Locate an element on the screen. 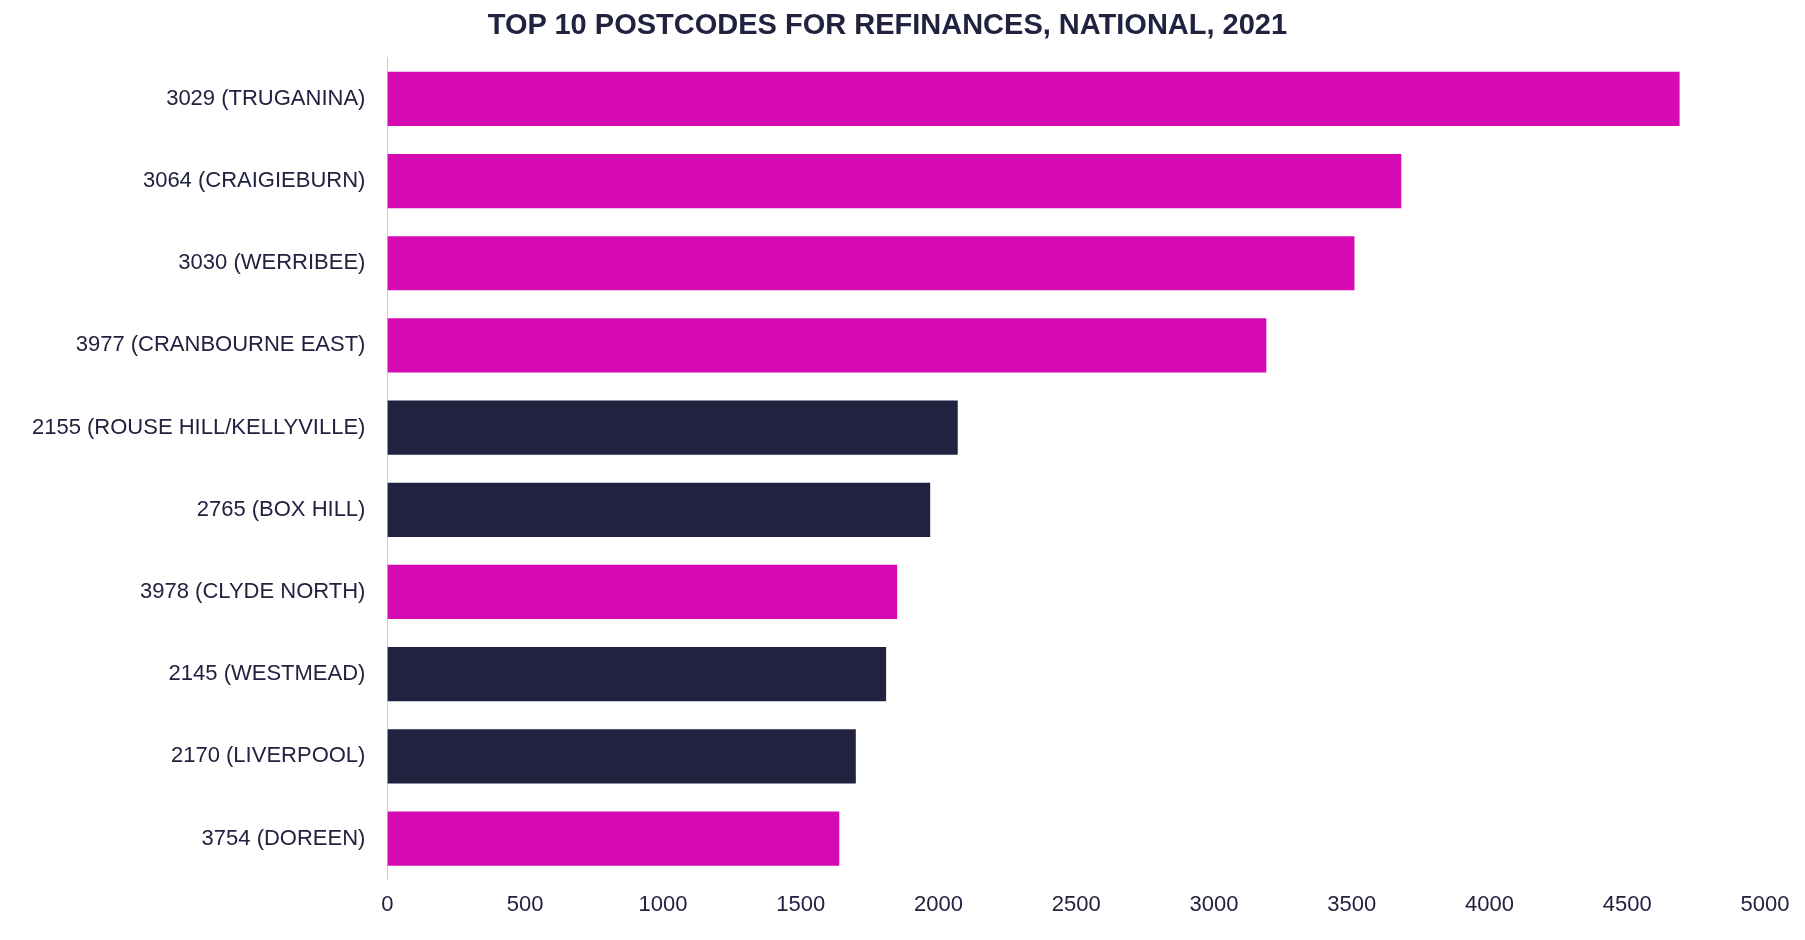 This screenshot has width=1805, height=940. x-tick-label: 3000 is located at coordinates (1214, 903).